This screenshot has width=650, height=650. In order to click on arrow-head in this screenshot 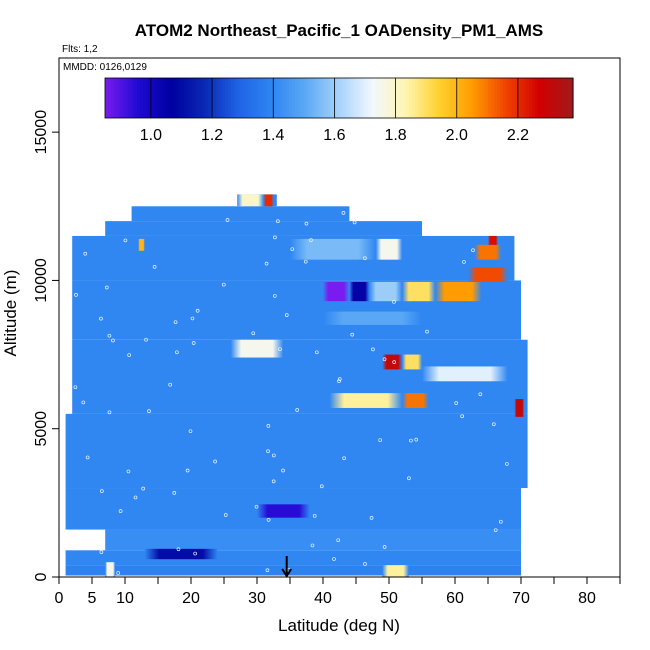, I will do `click(287, 573)`.